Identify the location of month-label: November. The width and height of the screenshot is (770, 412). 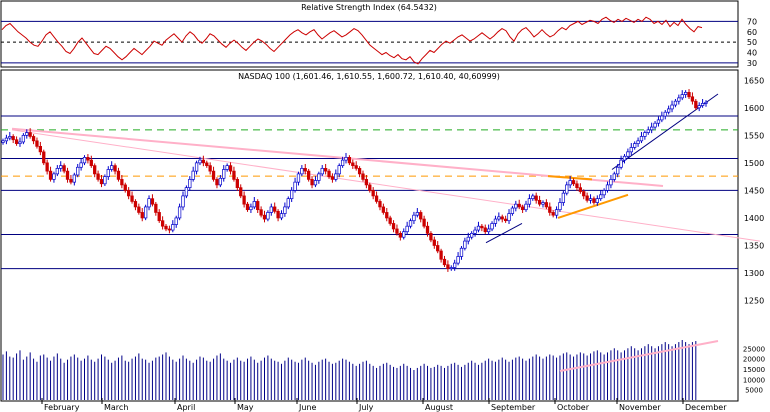
(640, 407).